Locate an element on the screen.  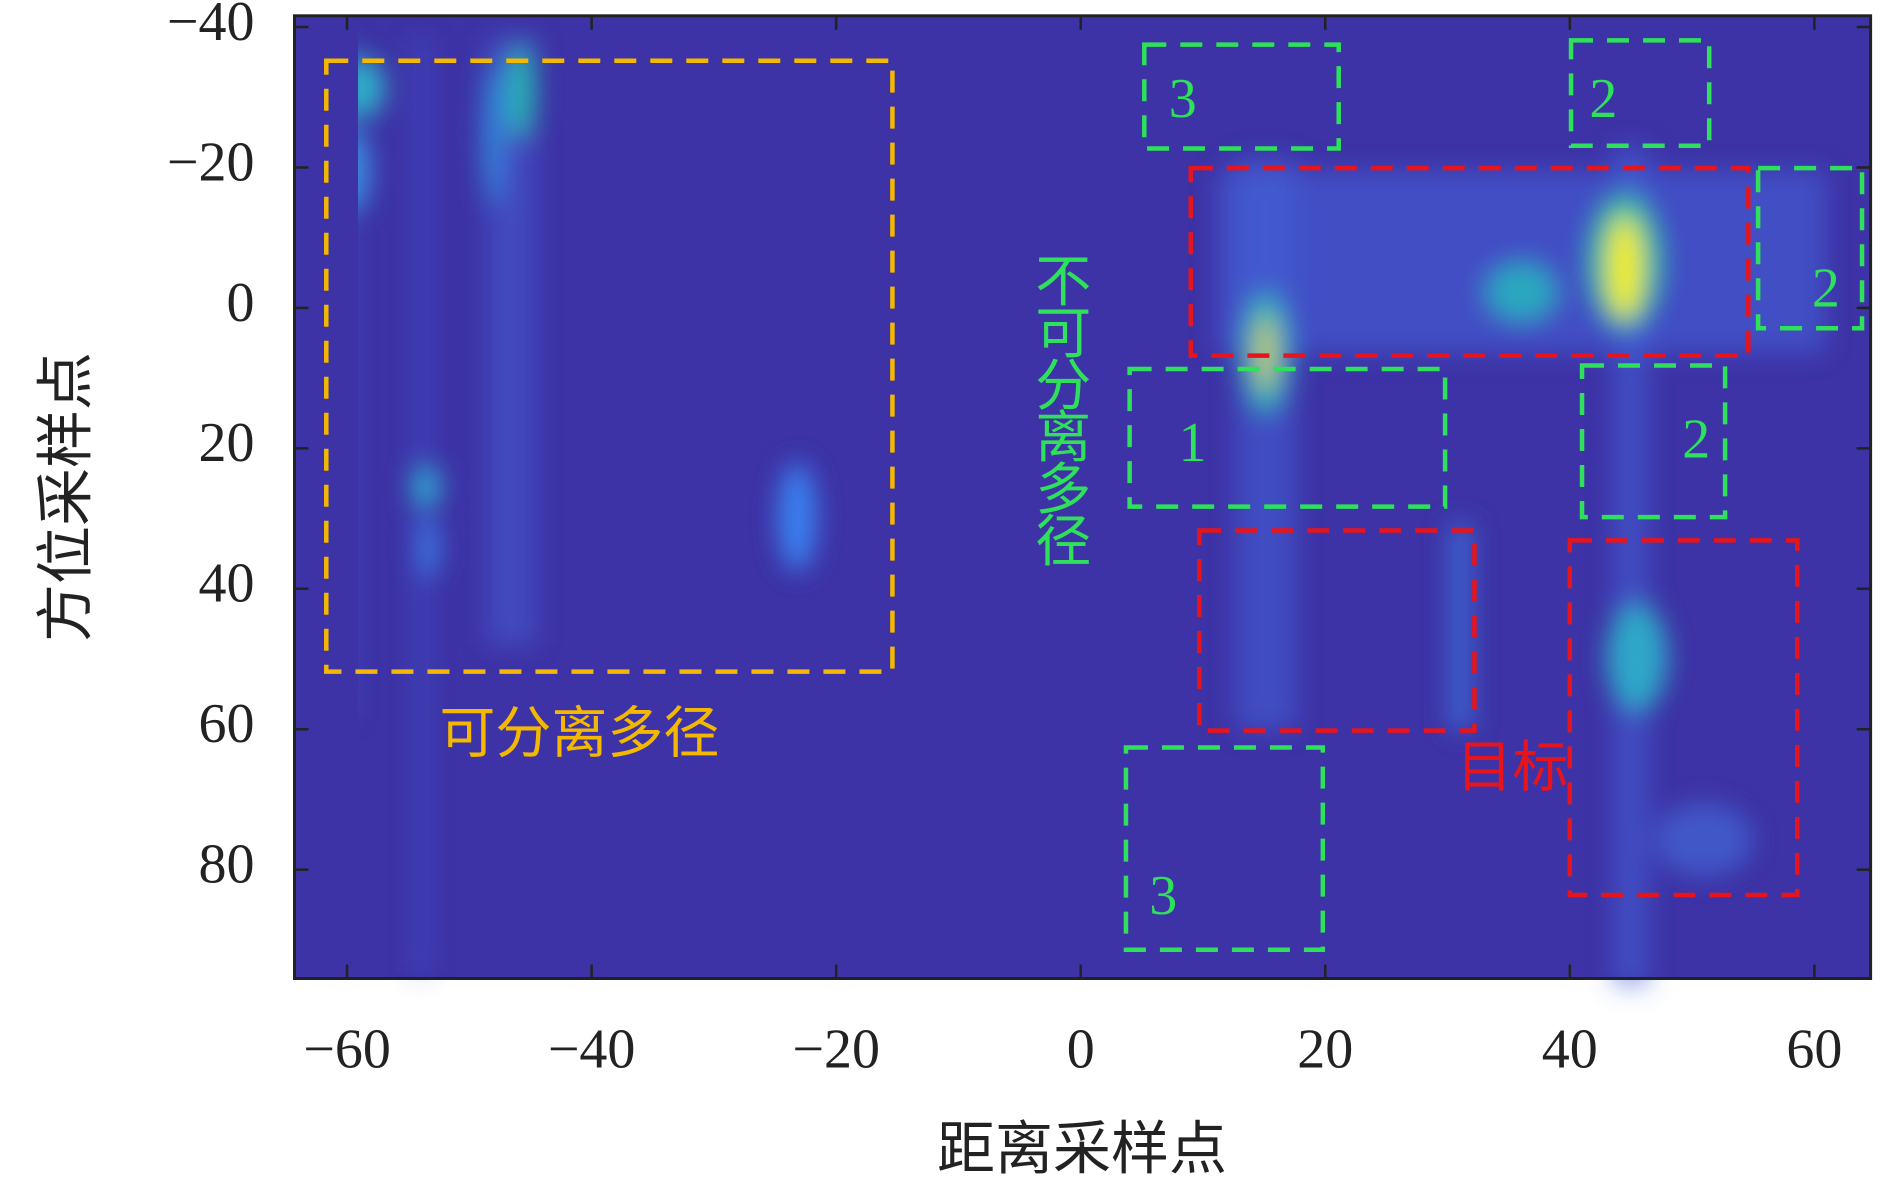
x-tick-label: 0 is located at coordinates (1081, 1049).